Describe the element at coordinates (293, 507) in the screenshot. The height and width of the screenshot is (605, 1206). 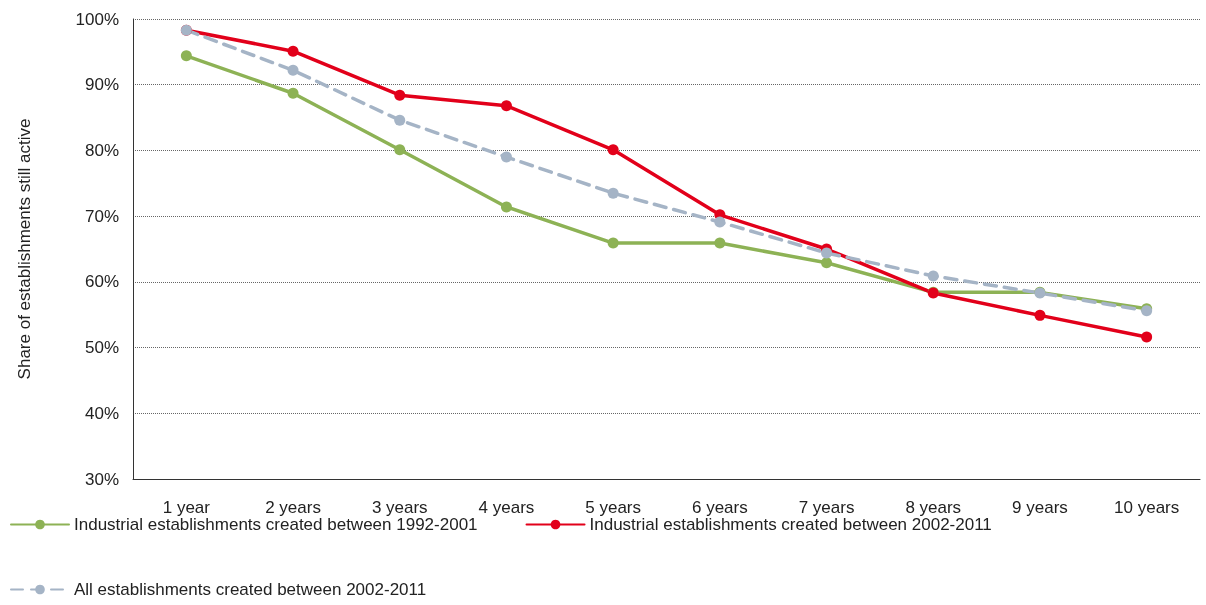
I see `x-tick-label: 2 years` at that location.